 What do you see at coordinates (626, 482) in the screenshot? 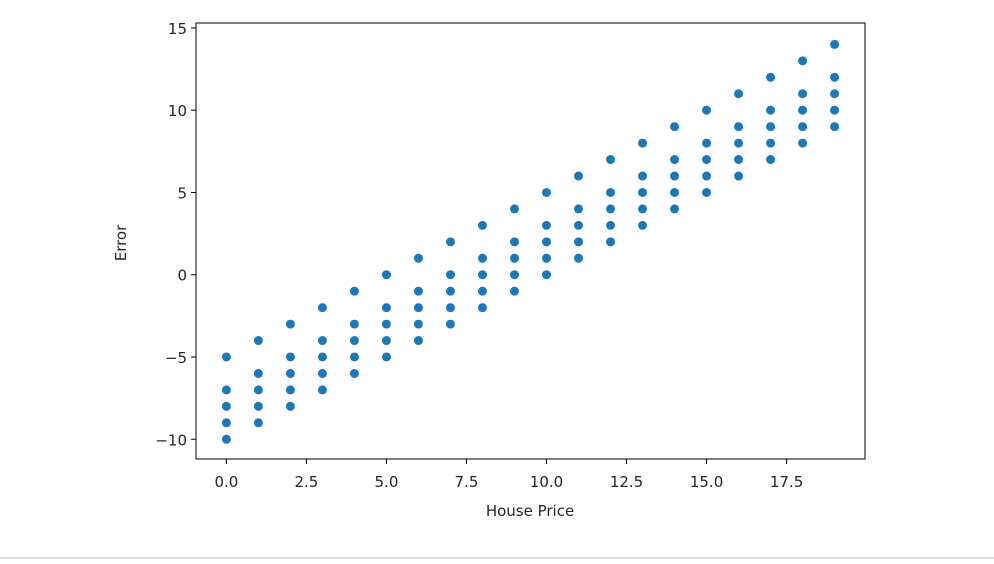
I see `x-tick-label: 12.5` at bounding box center [626, 482].